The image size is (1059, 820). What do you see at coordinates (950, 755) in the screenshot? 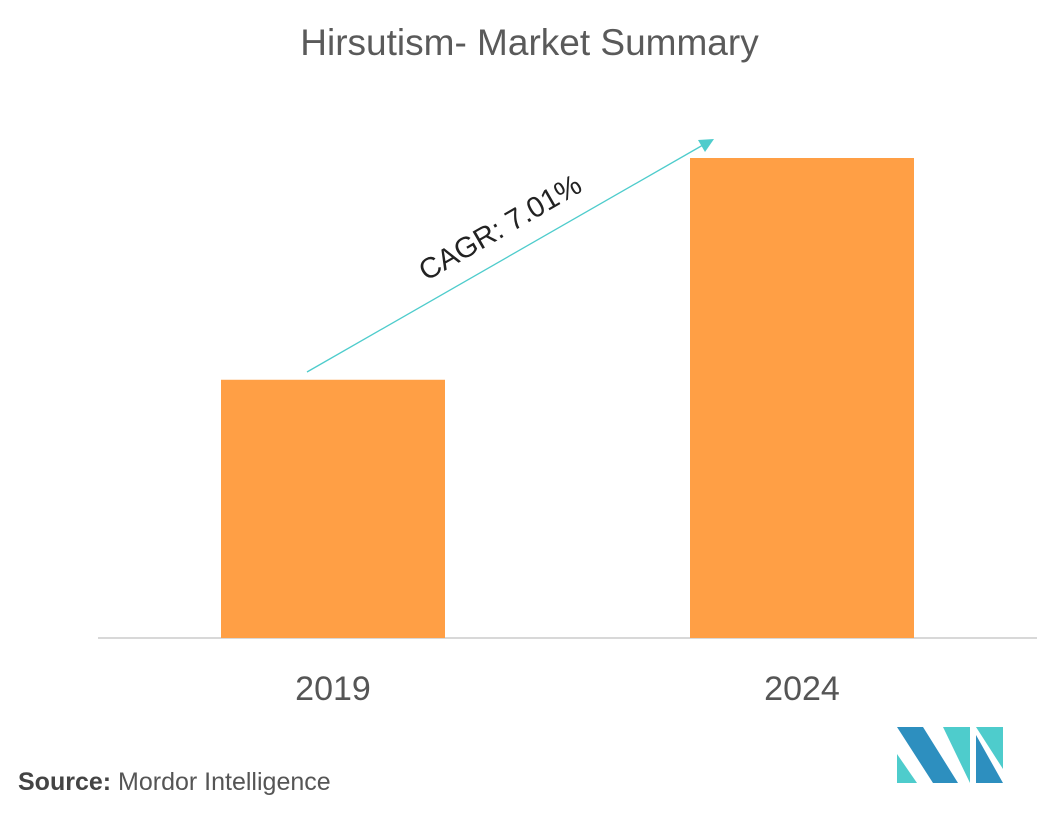
I see `mordor-logo` at bounding box center [950, 755].